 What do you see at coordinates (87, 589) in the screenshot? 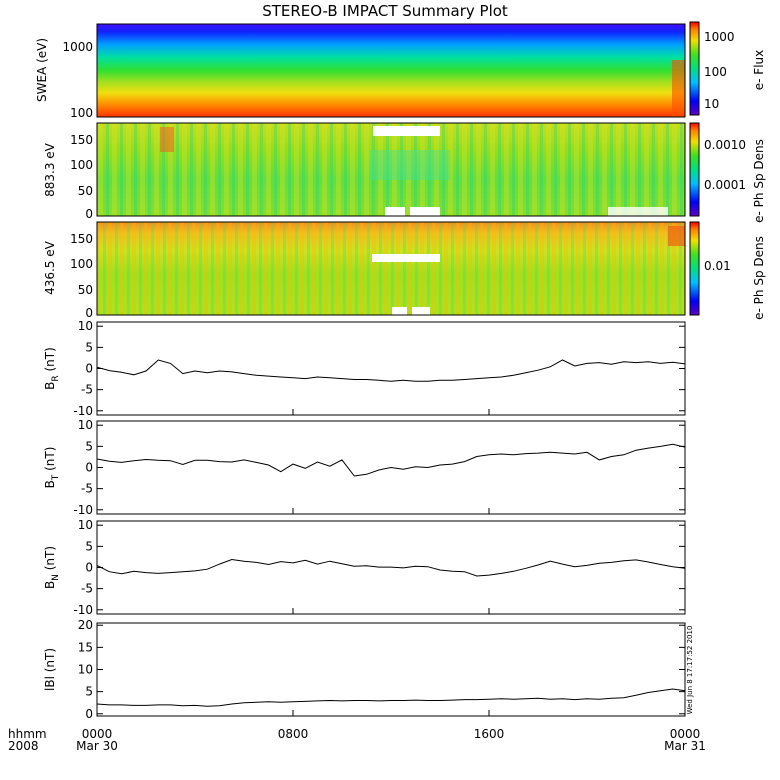
I see `bn-ytick-3: -5` at bounding box center [87, 589].